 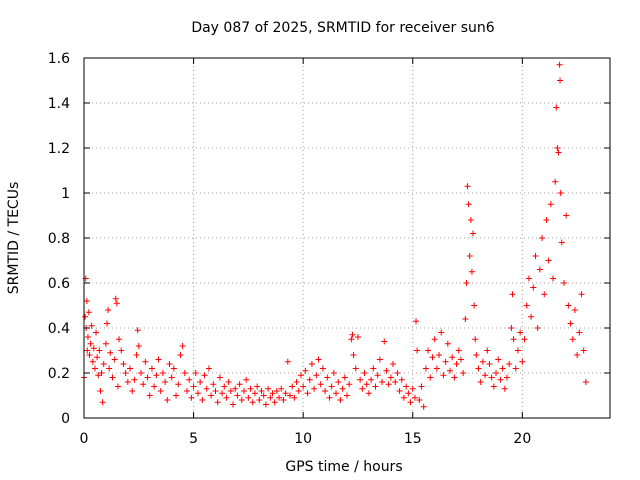 I want to click on y-tick-label: 1.4, so click(x=59, y=104).